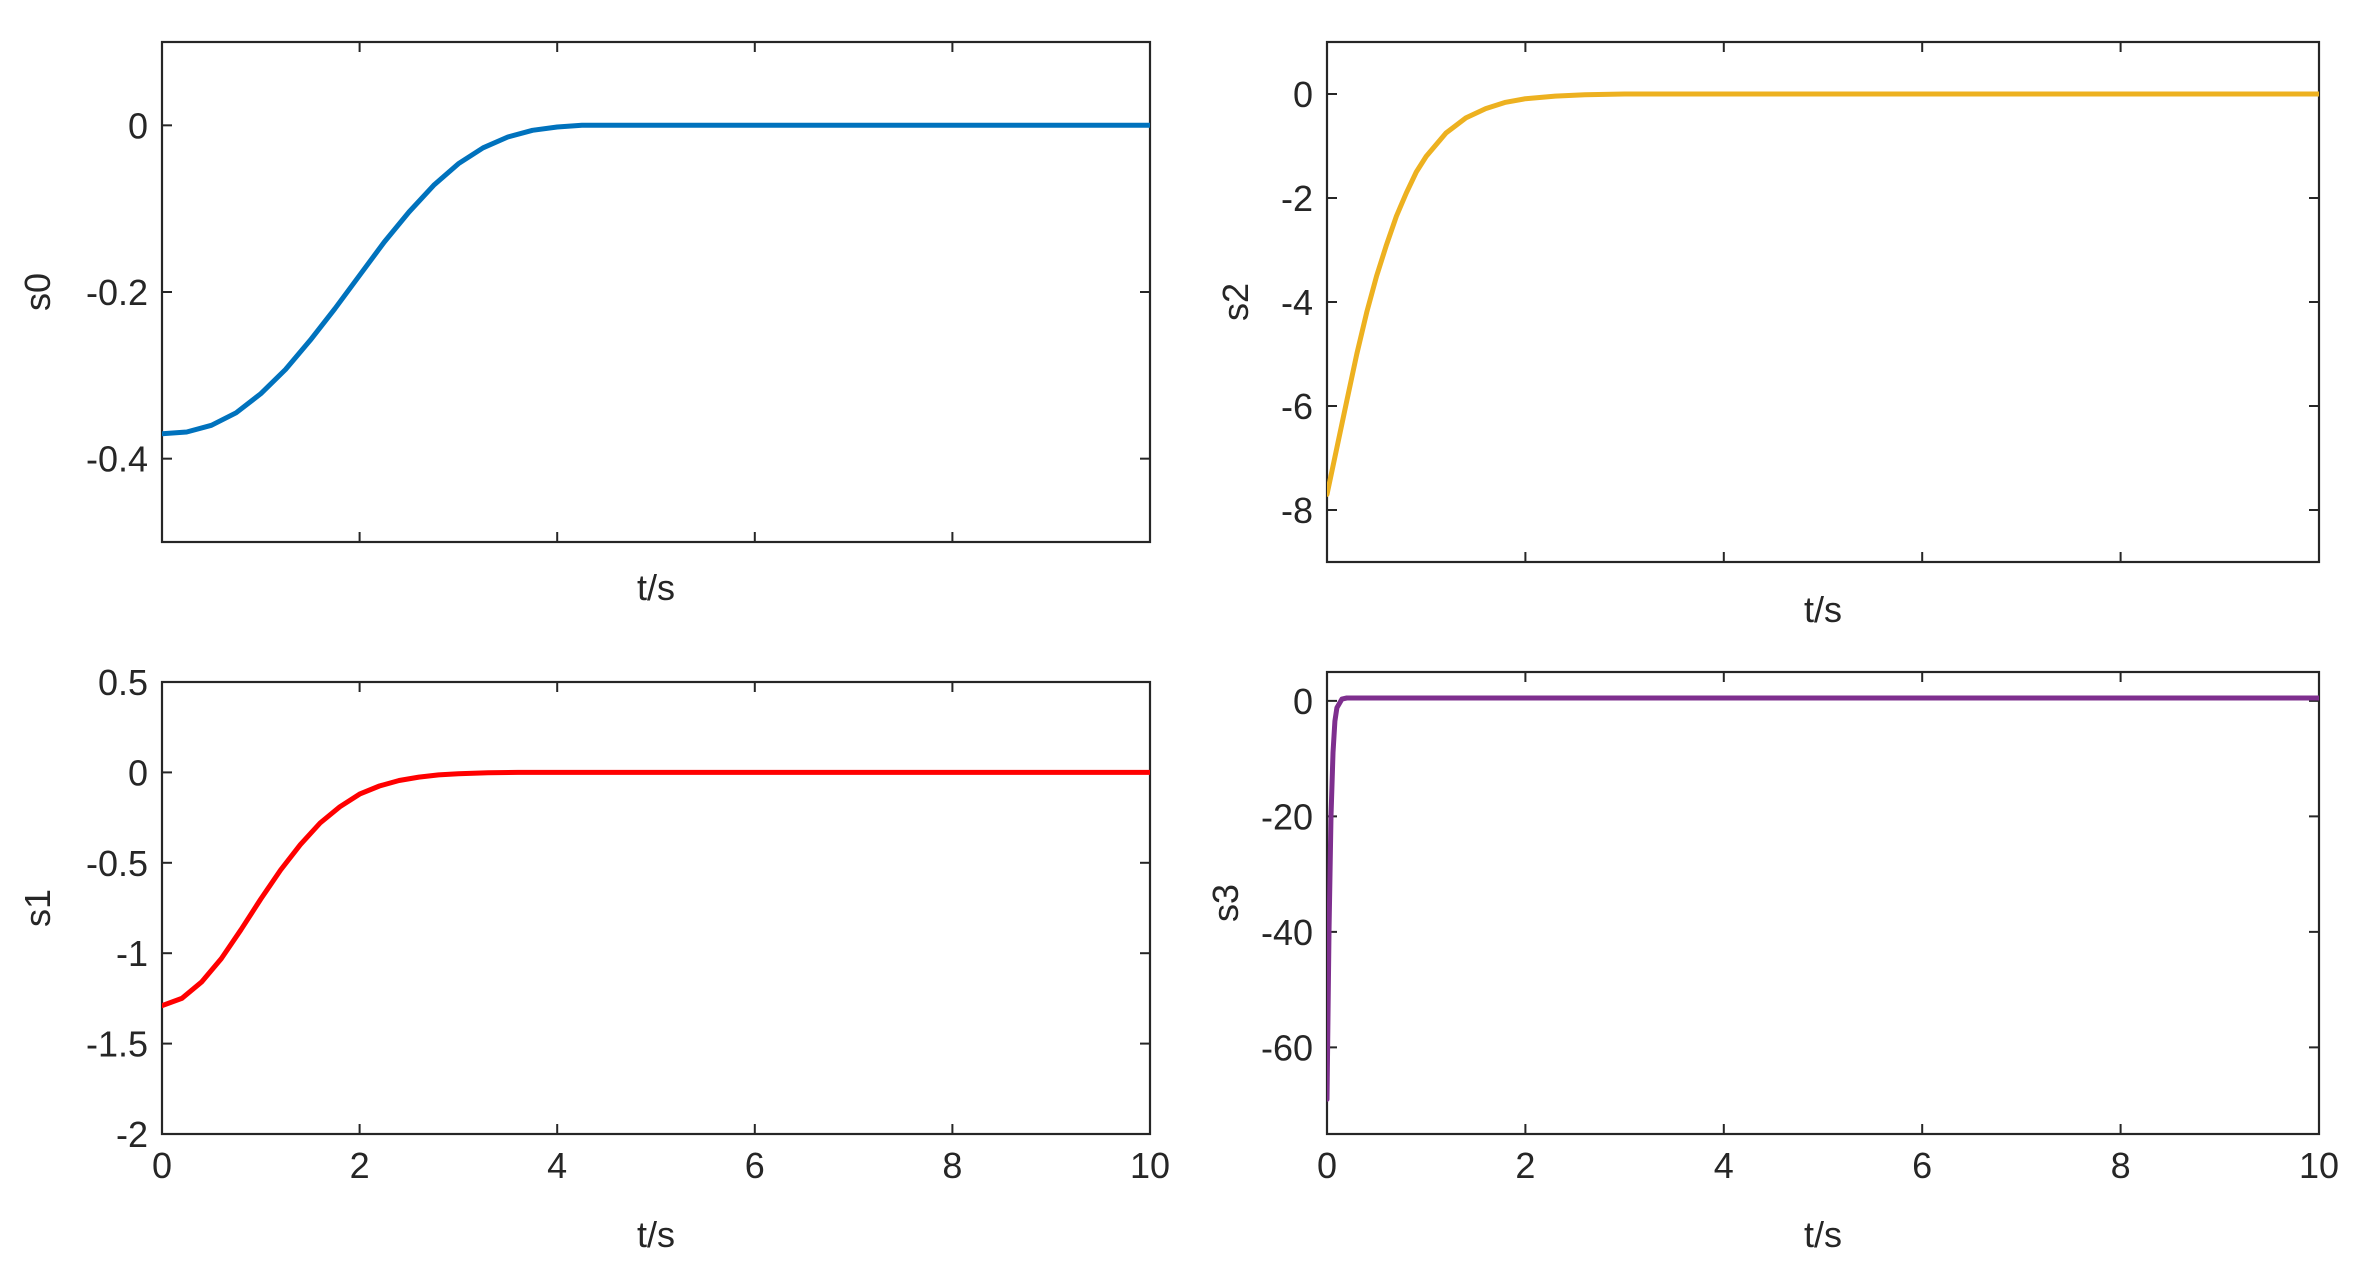 This screenshot has width=2370, height=1273. I want to click on axes-box-s1, so click(656, 908).